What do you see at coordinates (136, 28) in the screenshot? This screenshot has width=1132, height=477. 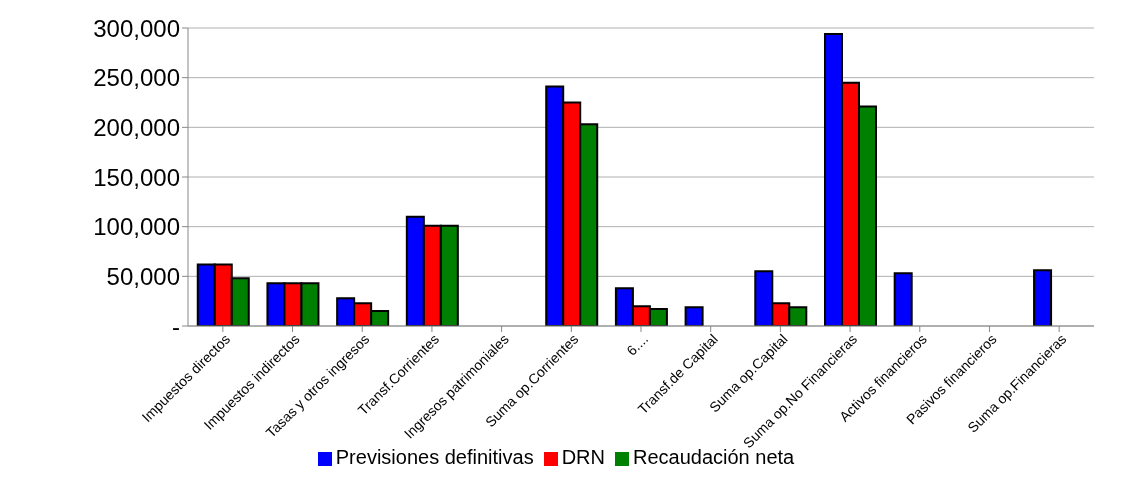 I see `y-tick-label: 300,000` at bounding box center [136, 28].